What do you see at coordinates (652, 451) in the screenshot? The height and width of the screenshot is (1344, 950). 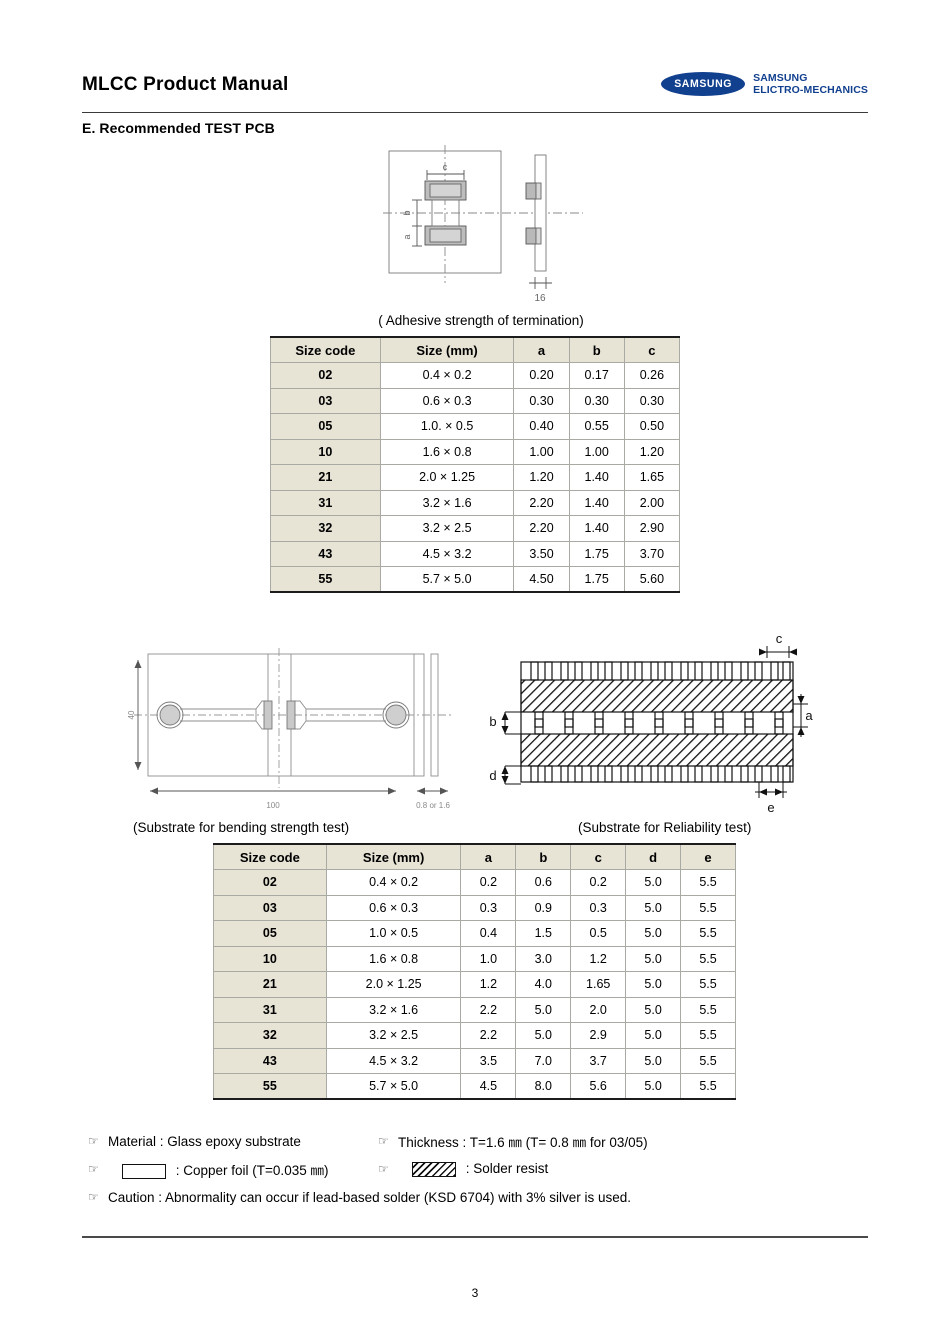 I see `cell-c: 1.20` at bounding box center [652, 451].